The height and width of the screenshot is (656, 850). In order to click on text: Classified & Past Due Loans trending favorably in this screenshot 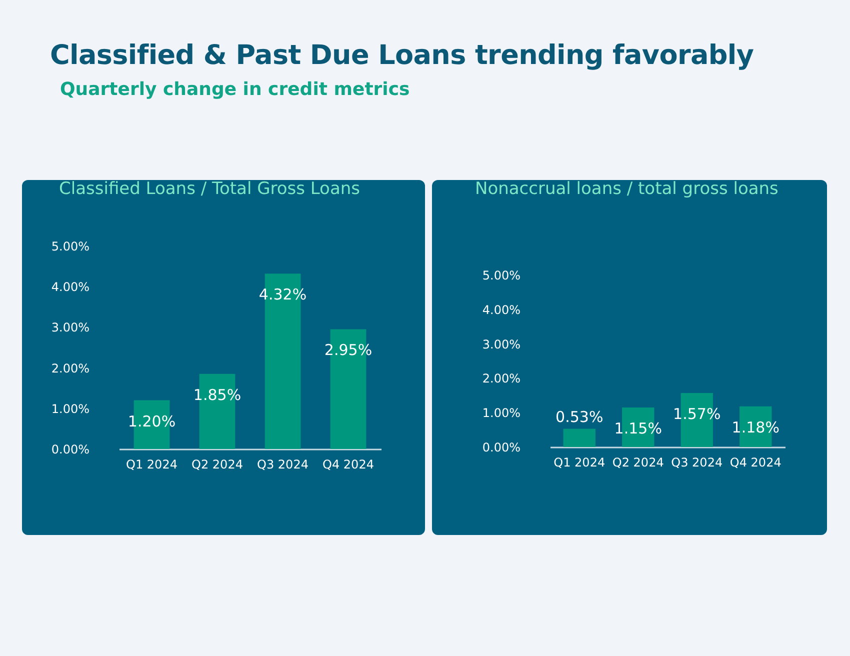, I will do `click(402, 55)`.